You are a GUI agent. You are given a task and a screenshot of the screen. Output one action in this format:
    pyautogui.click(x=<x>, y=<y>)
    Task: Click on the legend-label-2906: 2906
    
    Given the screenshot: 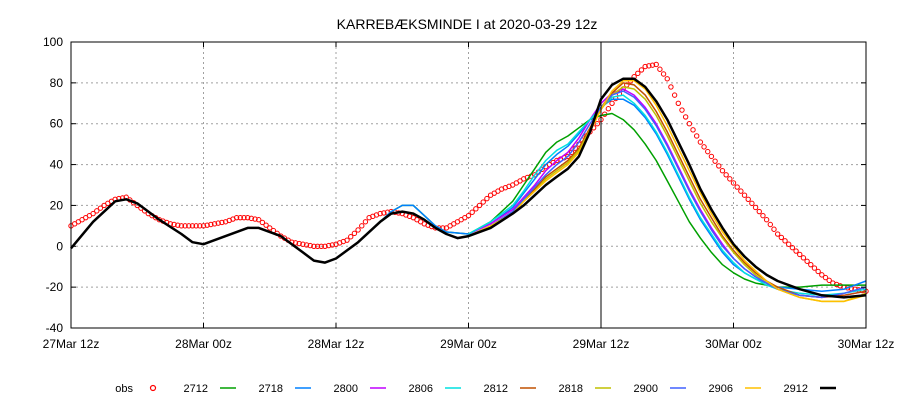 What is the action you would take?
    pyautogui.click(x=721, y=389)
    